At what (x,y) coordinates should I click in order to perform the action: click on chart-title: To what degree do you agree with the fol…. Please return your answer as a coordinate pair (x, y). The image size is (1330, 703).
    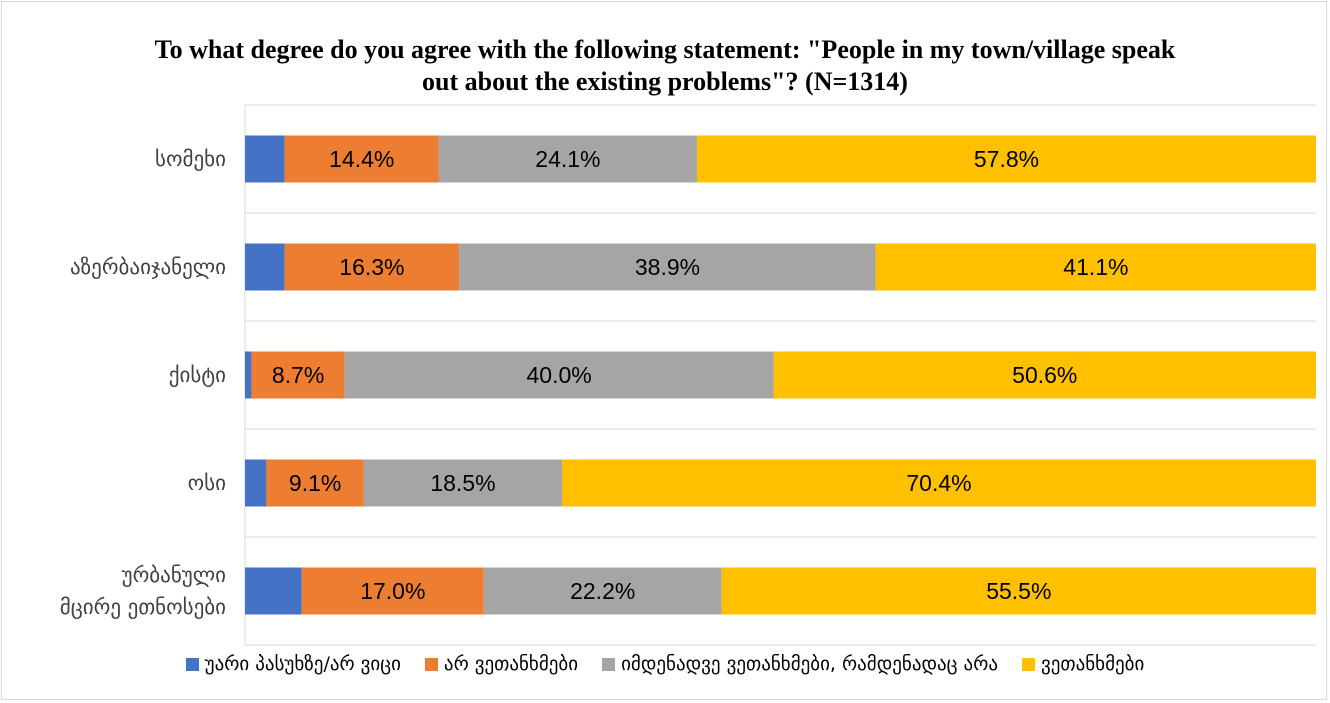
    Looking at the image, I should click on (665, 65).